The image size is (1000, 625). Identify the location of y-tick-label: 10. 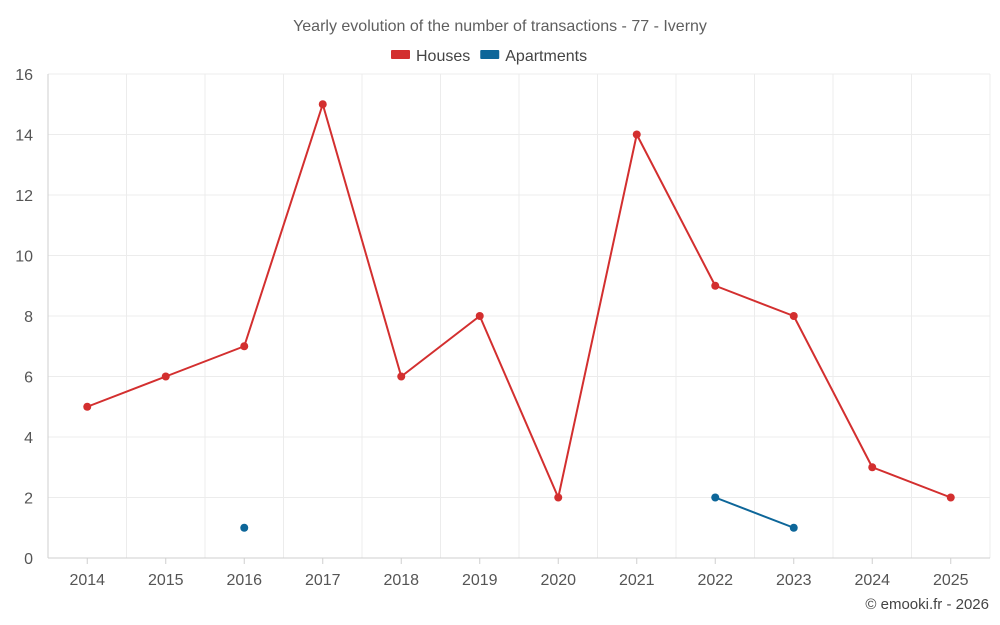
(24, 257).